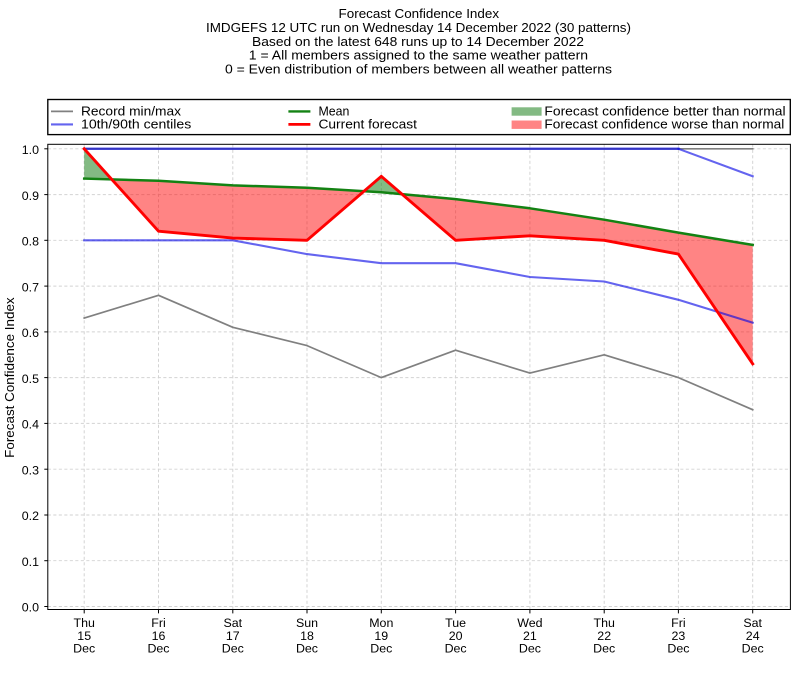 The height and width of the screenshot is (681, 800). What do you see at coordinates (30, 562) in the screenshot?
I see `svg-text: 0.1` at bounding box center [30, 562].